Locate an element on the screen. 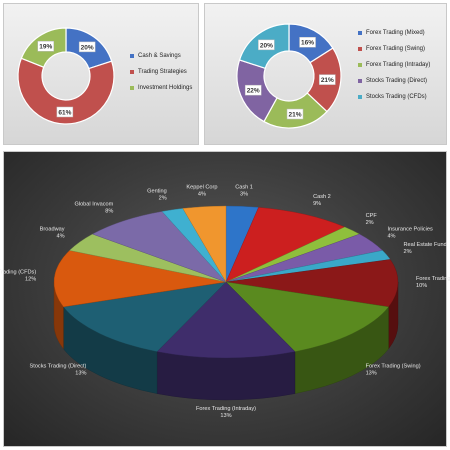 This screenshot has height=450, width=450. data-label: 22% is located at coordinates (253, 91).